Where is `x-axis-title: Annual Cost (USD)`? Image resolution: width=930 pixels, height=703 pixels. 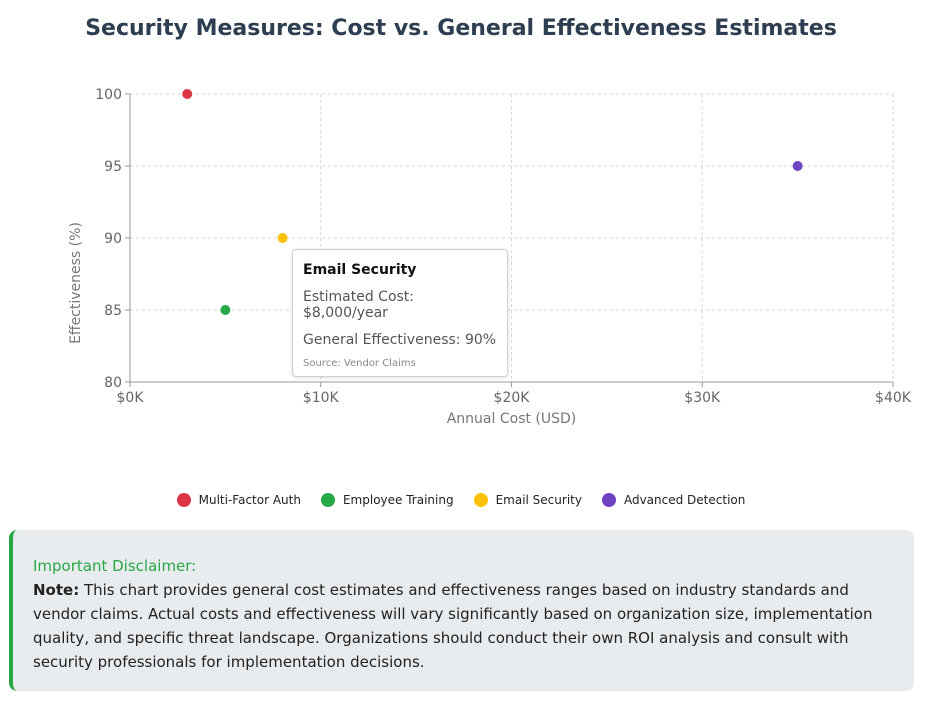 x-axis-title: Annual Cost (USD) is located at coordinates (512, 419).